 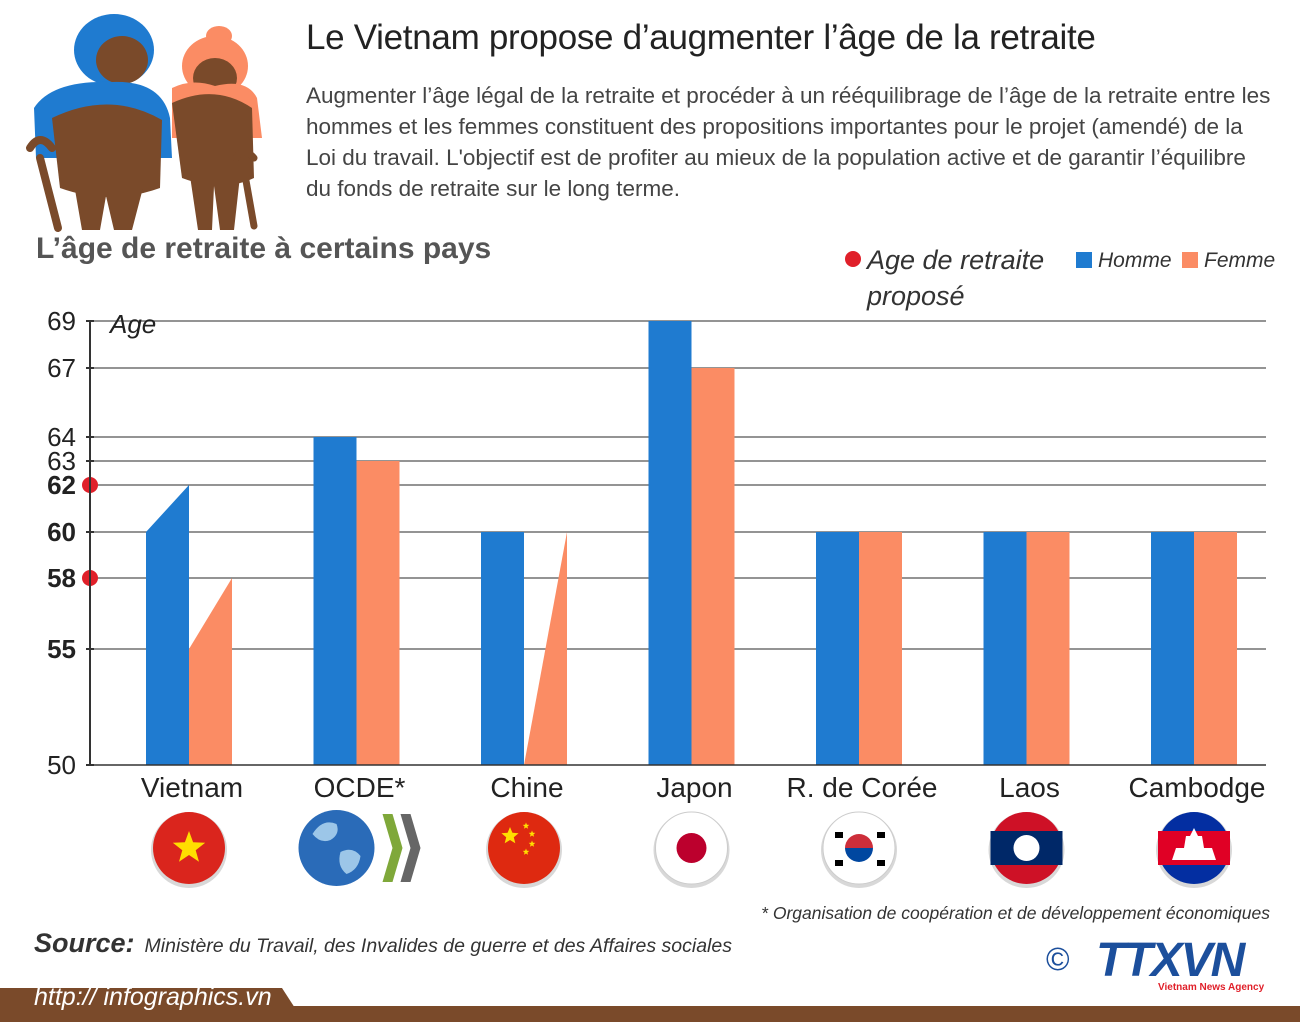 What do you see at coordinates (61, 368) in the screenshot?
I see `y-tick-label: 67` at bounding box center [61, 368].